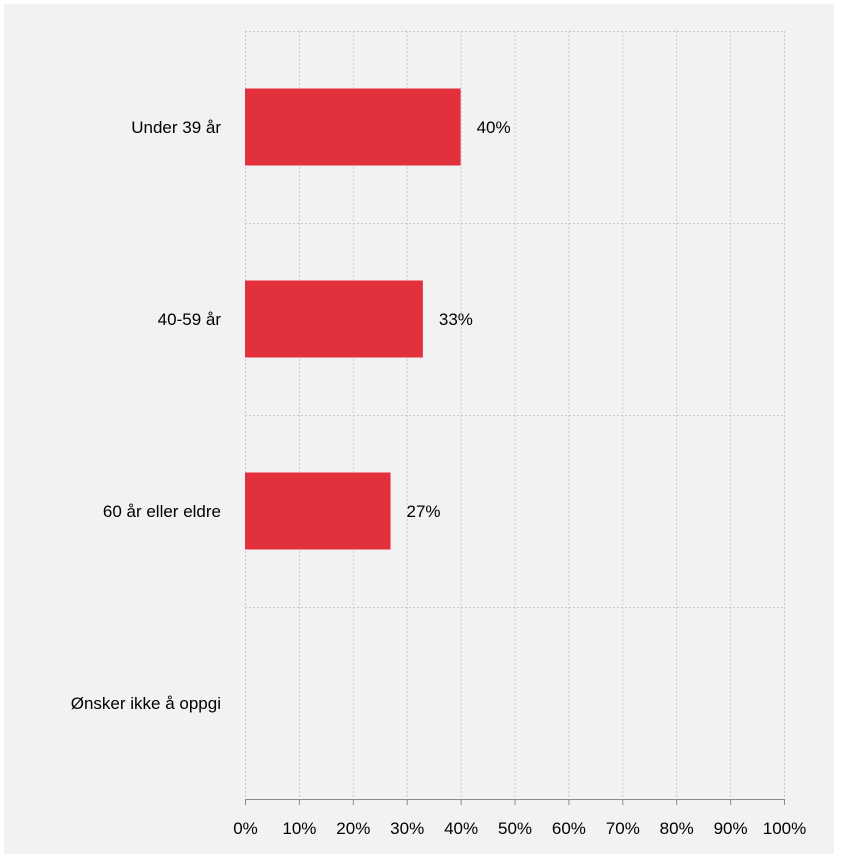  I want to click on x-tick-label: 0%, so click(245, 828).